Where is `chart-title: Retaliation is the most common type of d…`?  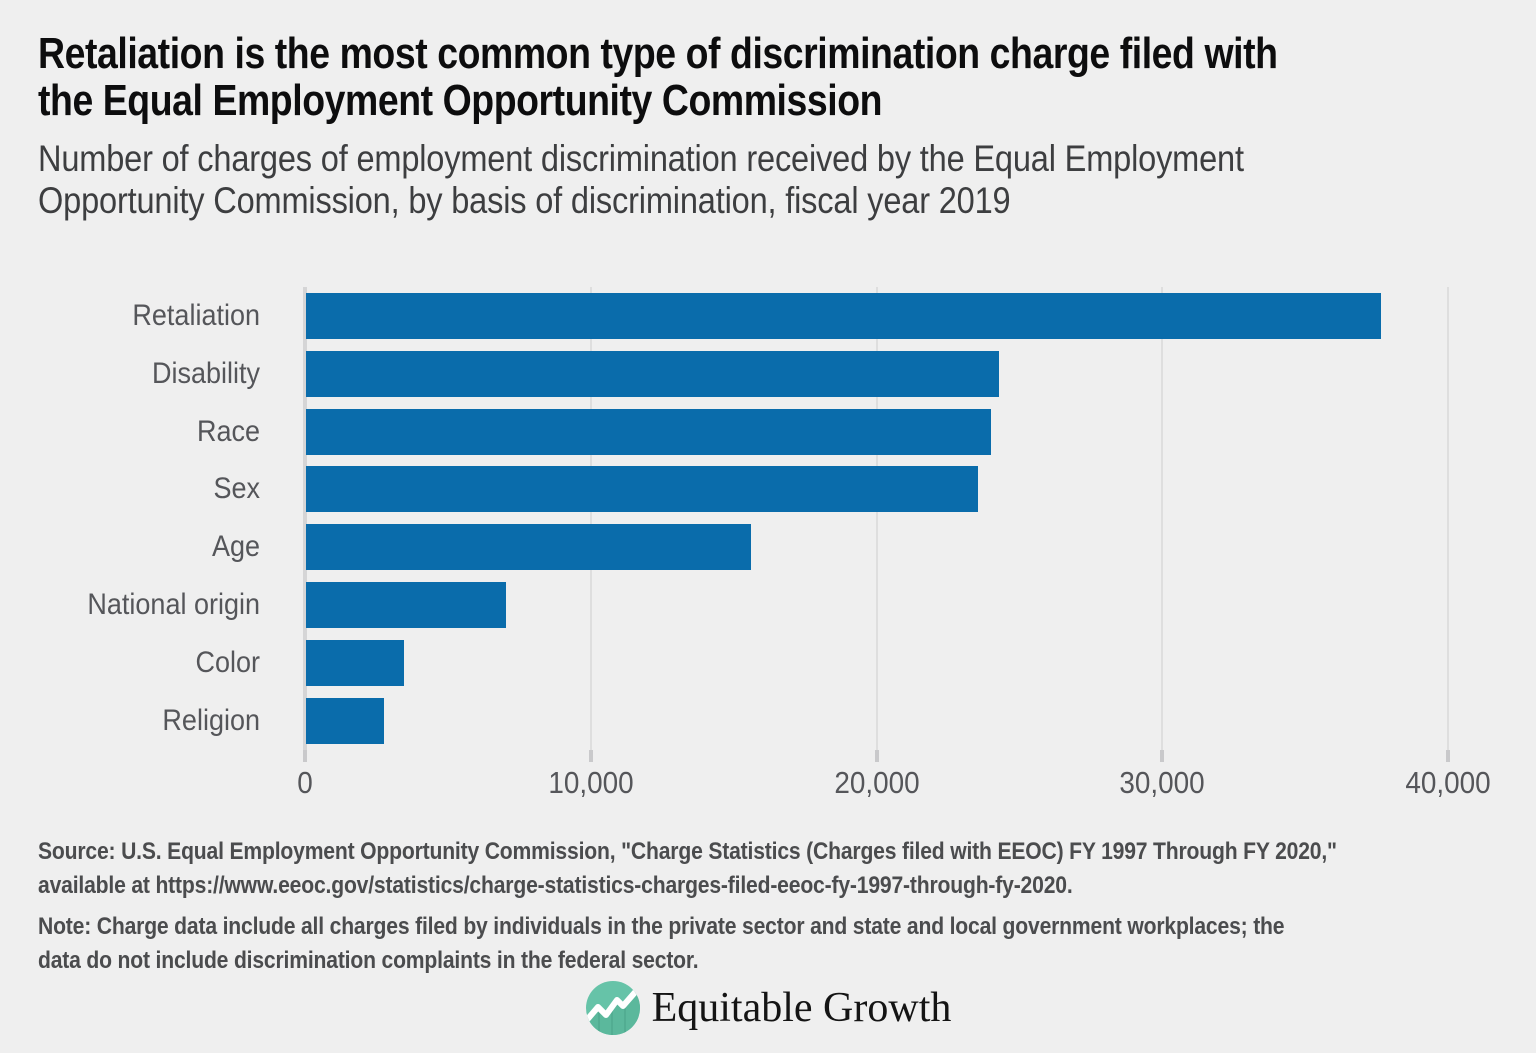
chart-title: Retaliation is the most common type of d… is located at coordinates (658, 77).